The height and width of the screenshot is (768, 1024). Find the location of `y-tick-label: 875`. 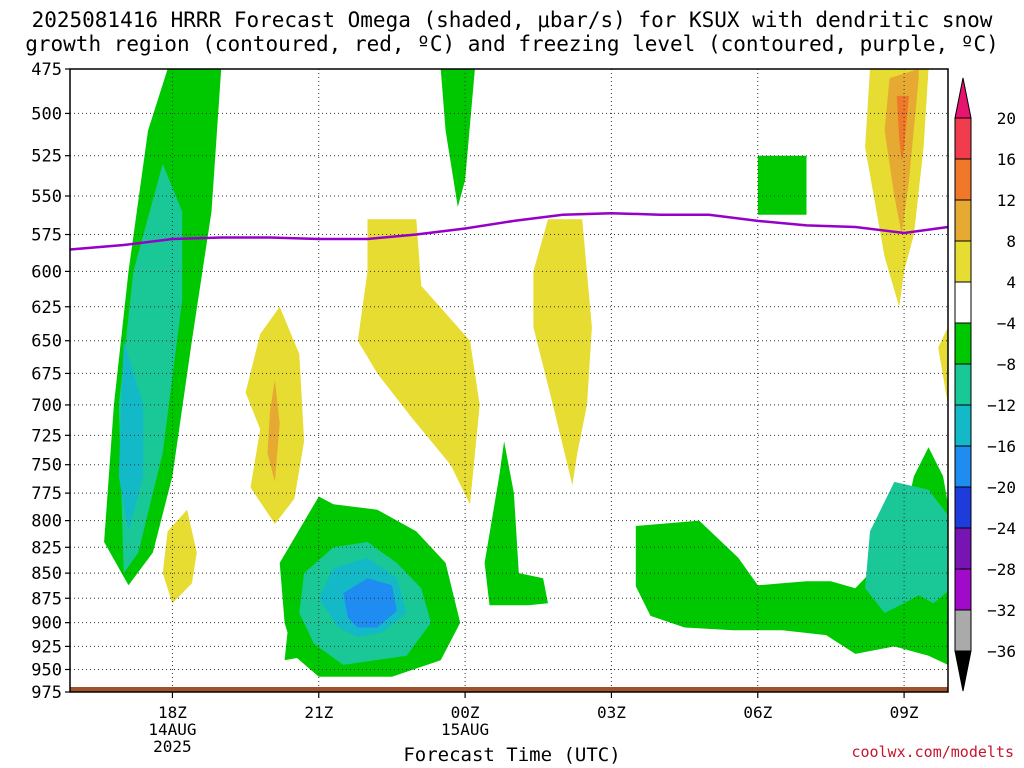

y-tick-label: 875 is located at coordinates (46, 599).